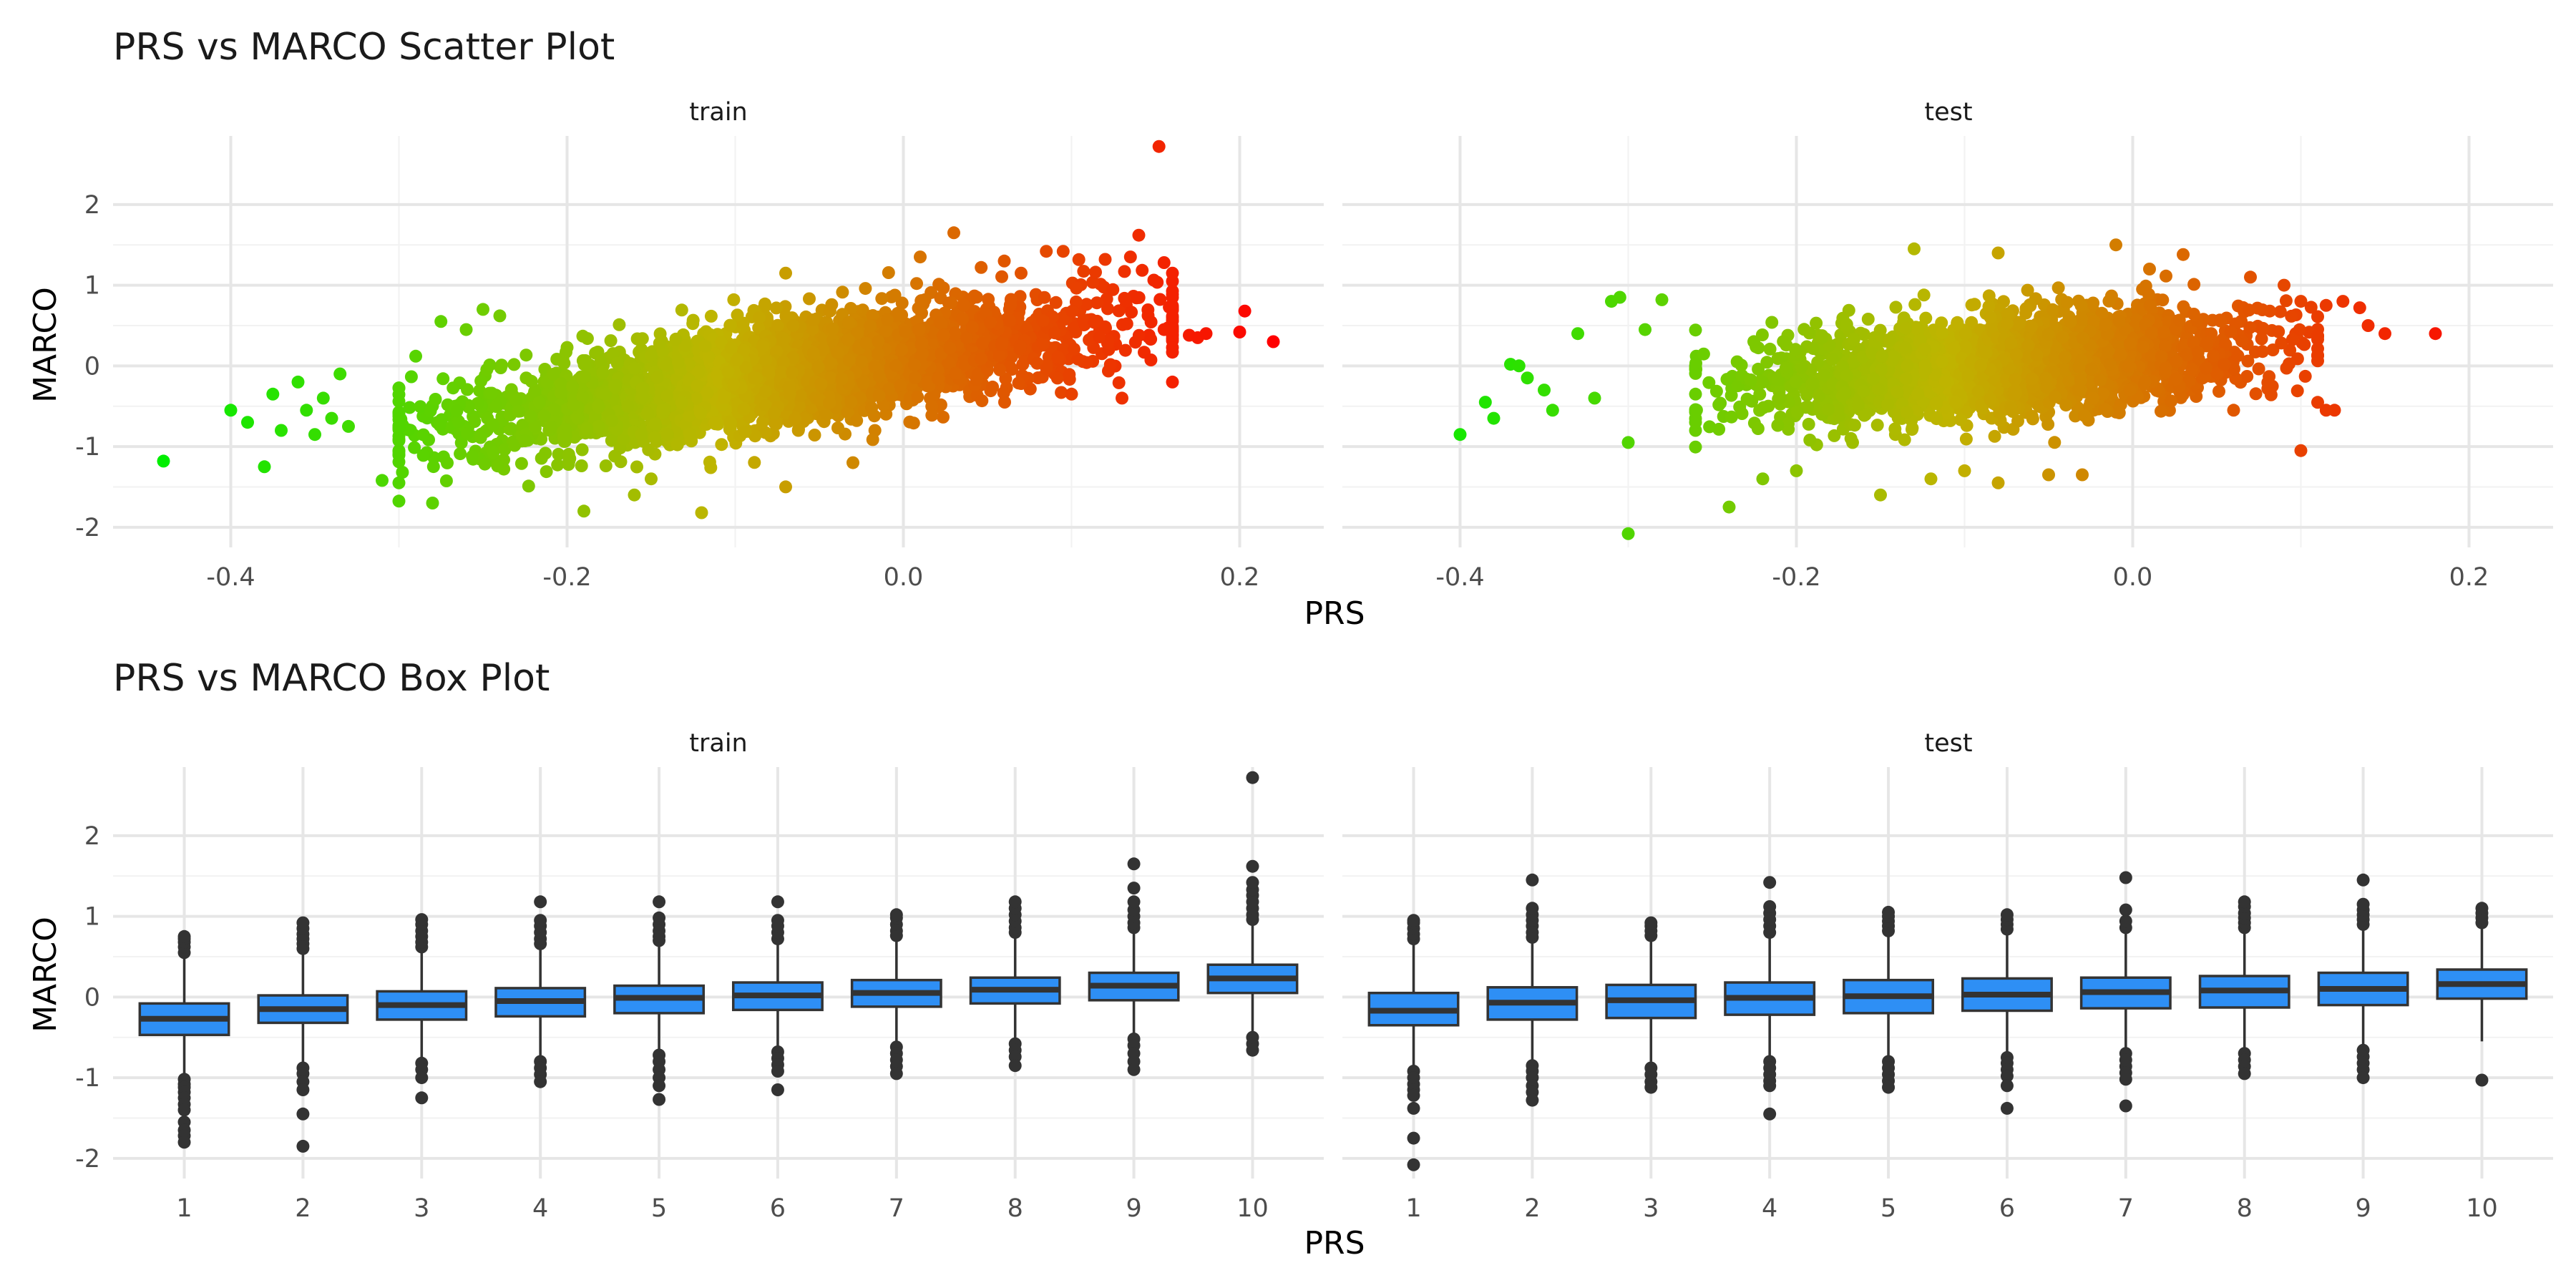  I want to click on scatter-y-axis-label: MARCO, so click(45, 345).